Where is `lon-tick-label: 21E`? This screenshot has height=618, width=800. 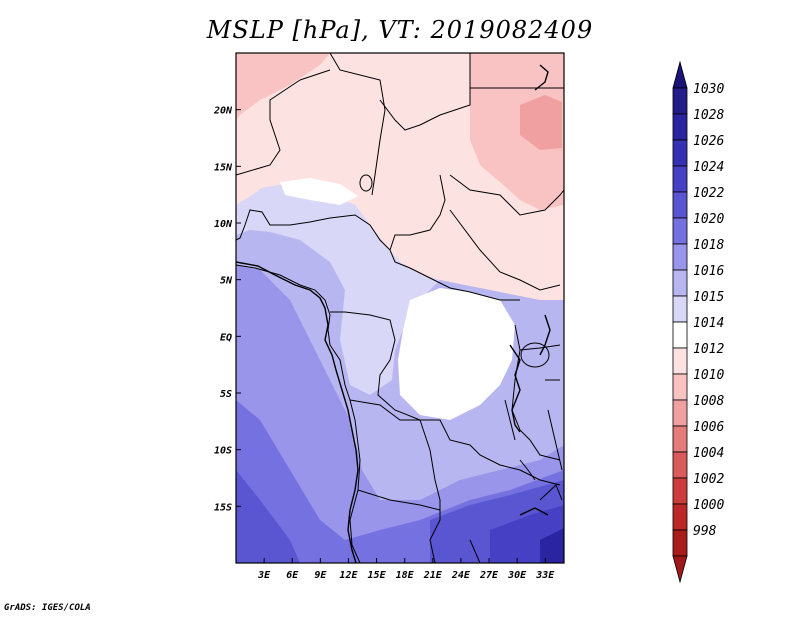 lon-tick-label: 21E is located at coordinates (433, 575).